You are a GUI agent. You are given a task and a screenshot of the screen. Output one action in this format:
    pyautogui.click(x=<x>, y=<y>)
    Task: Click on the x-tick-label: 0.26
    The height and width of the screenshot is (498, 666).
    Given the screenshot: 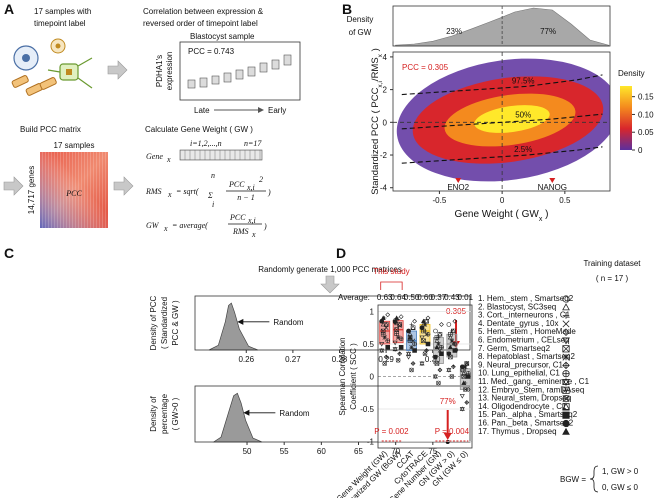 What is the action you would take?
    pyautogui.click(x=246, y=359)
    